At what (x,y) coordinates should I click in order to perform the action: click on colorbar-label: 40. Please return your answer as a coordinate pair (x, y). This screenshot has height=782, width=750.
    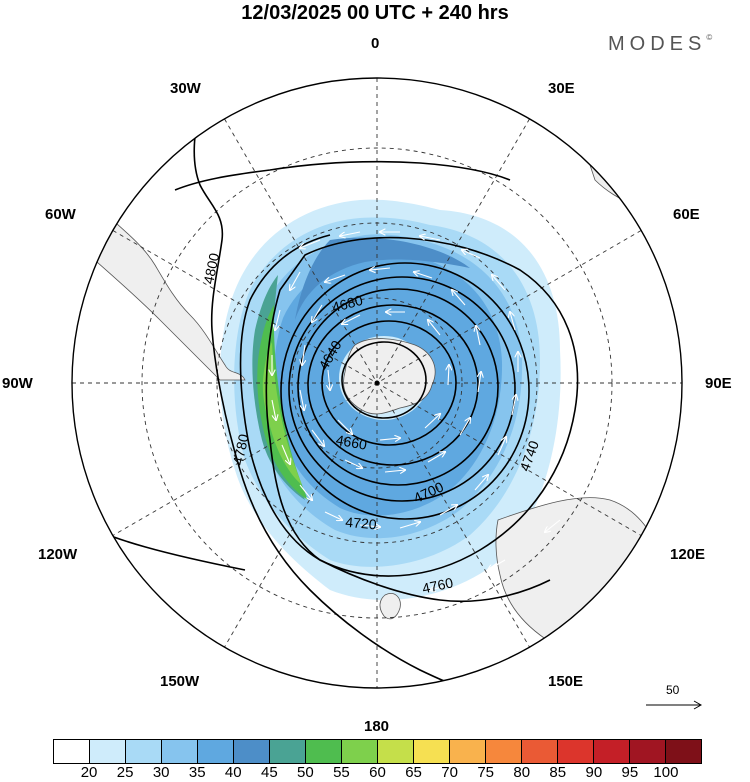
    Looking at the image, I should click on (233, 772).